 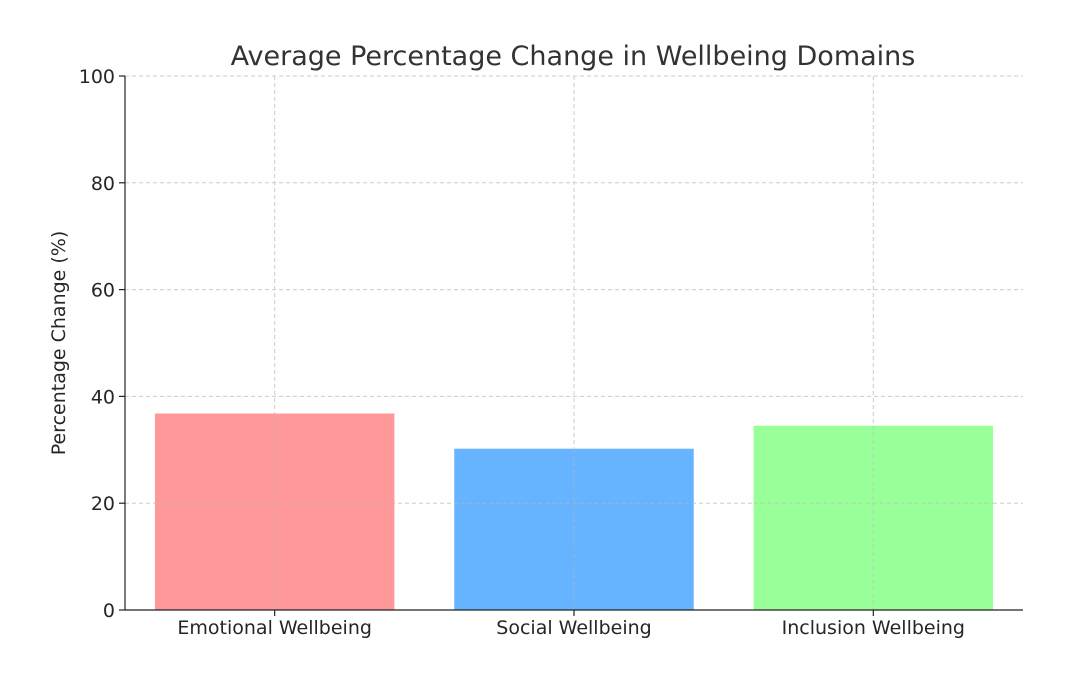 I want to click on y-tick-label: 80, so click(x=103, y=184).